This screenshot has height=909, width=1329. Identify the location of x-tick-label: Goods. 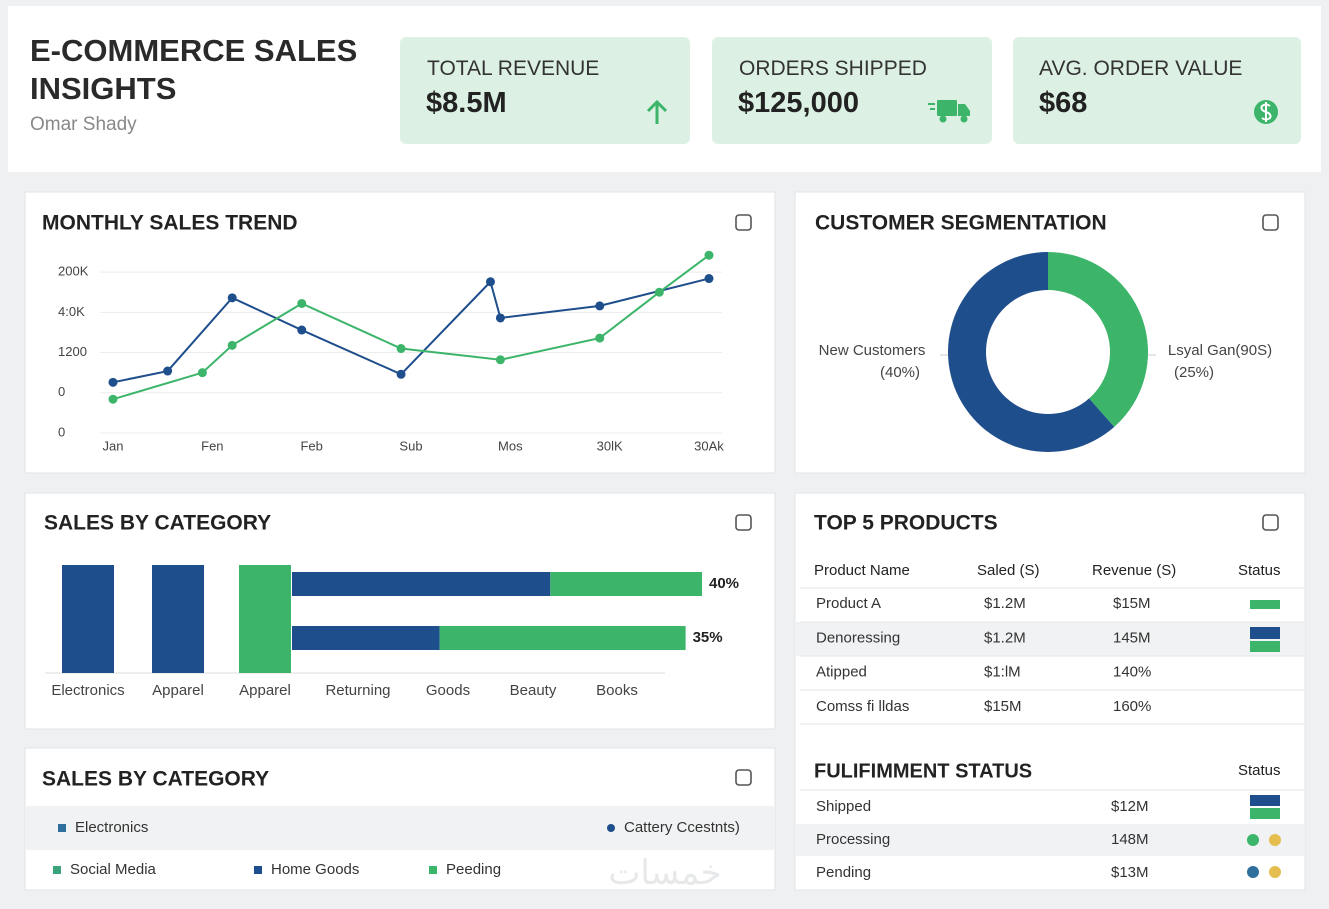
(448, 690).